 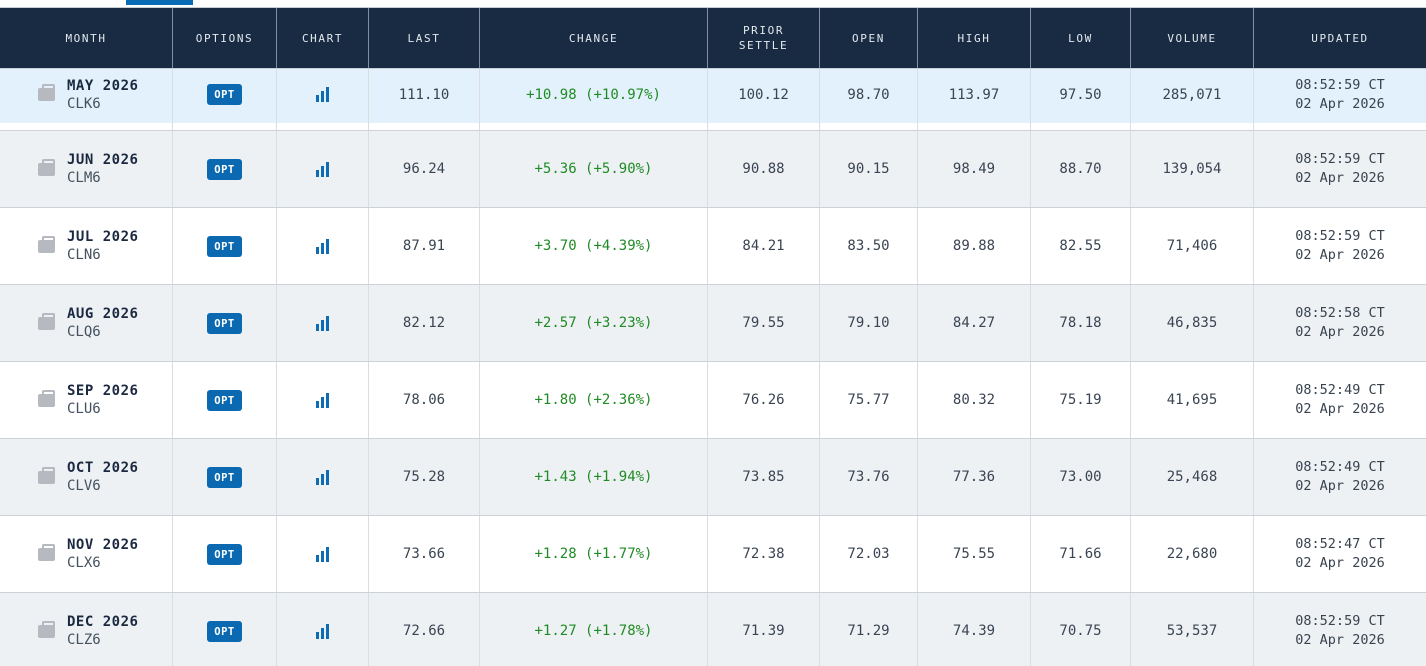 I want to click on contract-month: JUL 2026, so click(x=103, y=237).